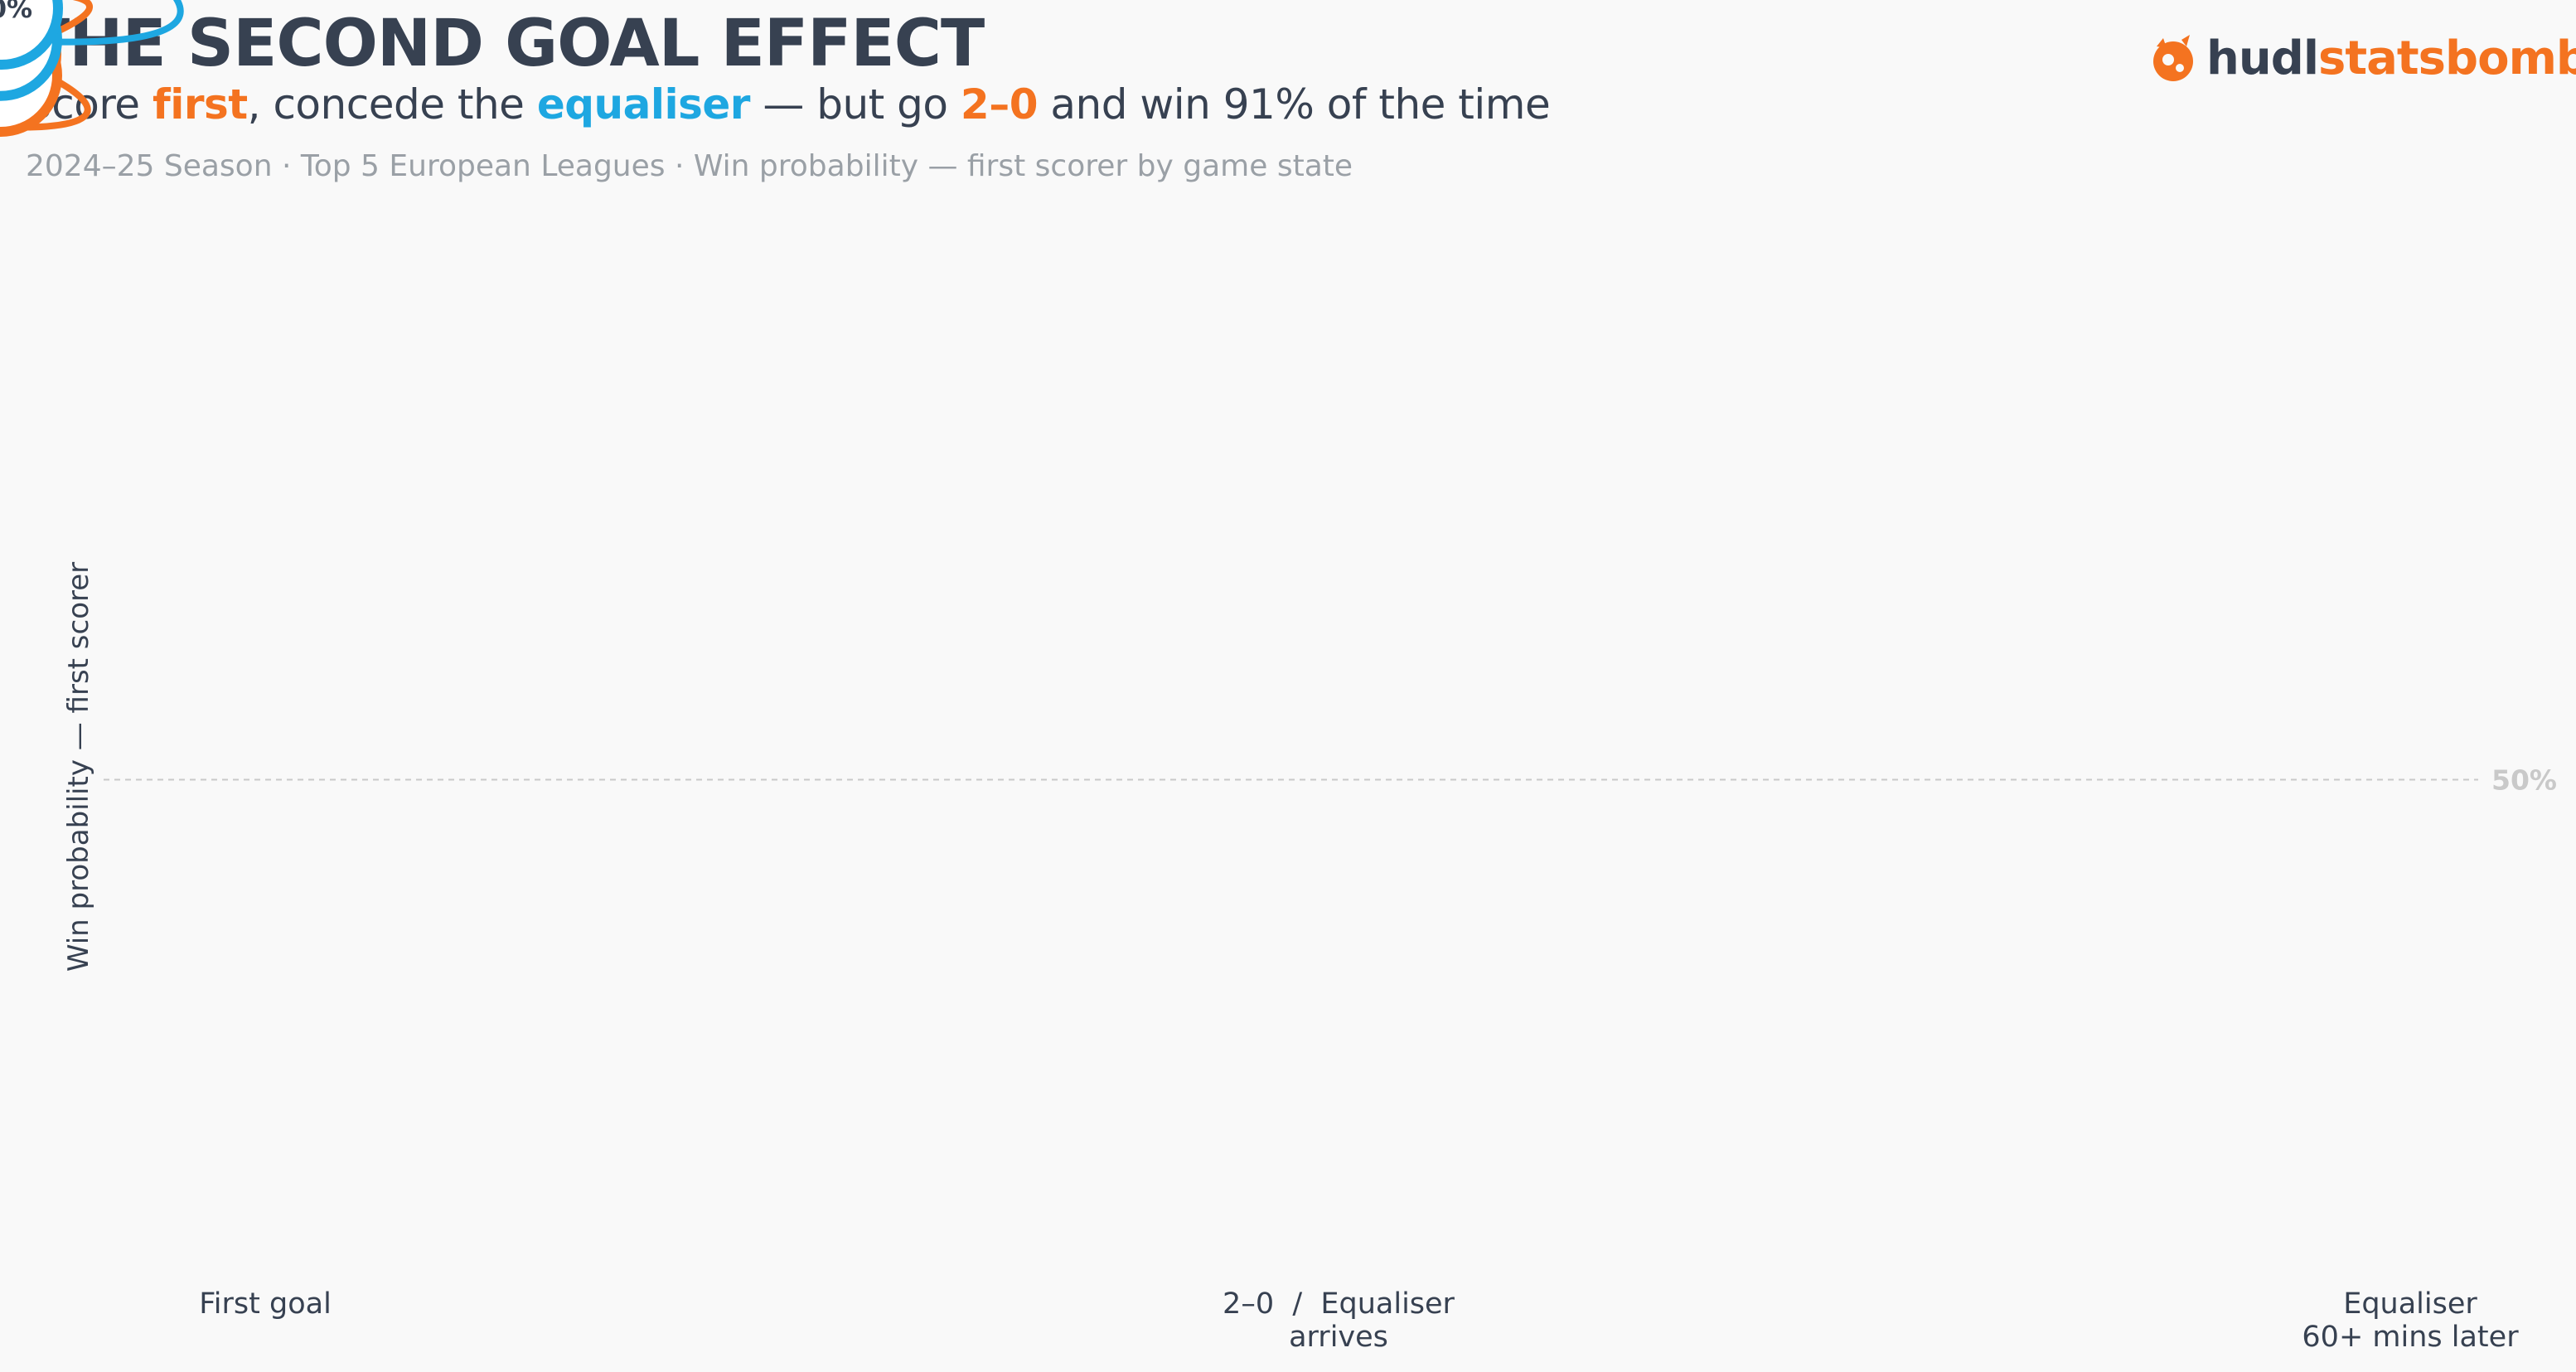 This screenshot has width=2576, height=1372. I want to click on series-line-first-goal-to-equaliser, so click(46, 29).